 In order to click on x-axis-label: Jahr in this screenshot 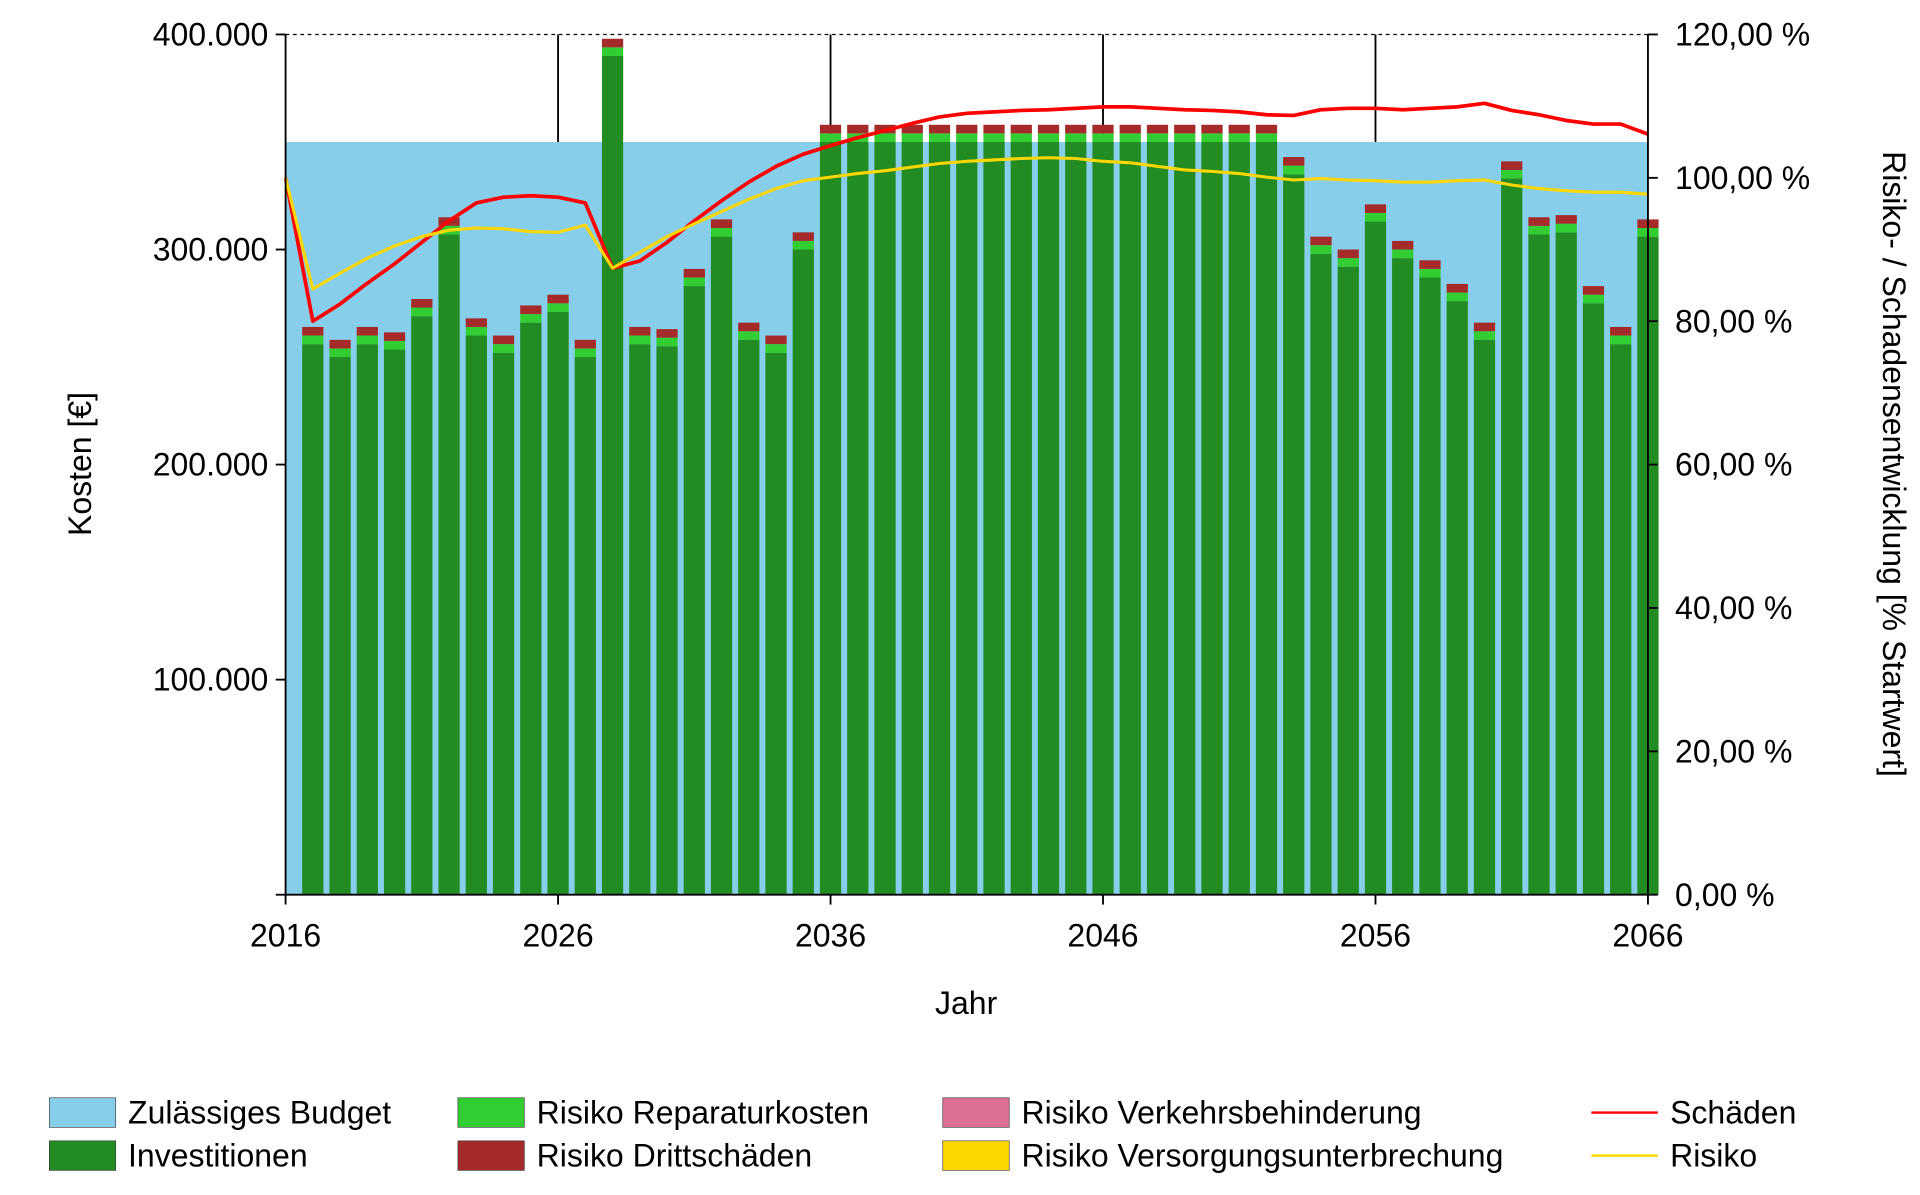, I will do `click(966, 1003)`.